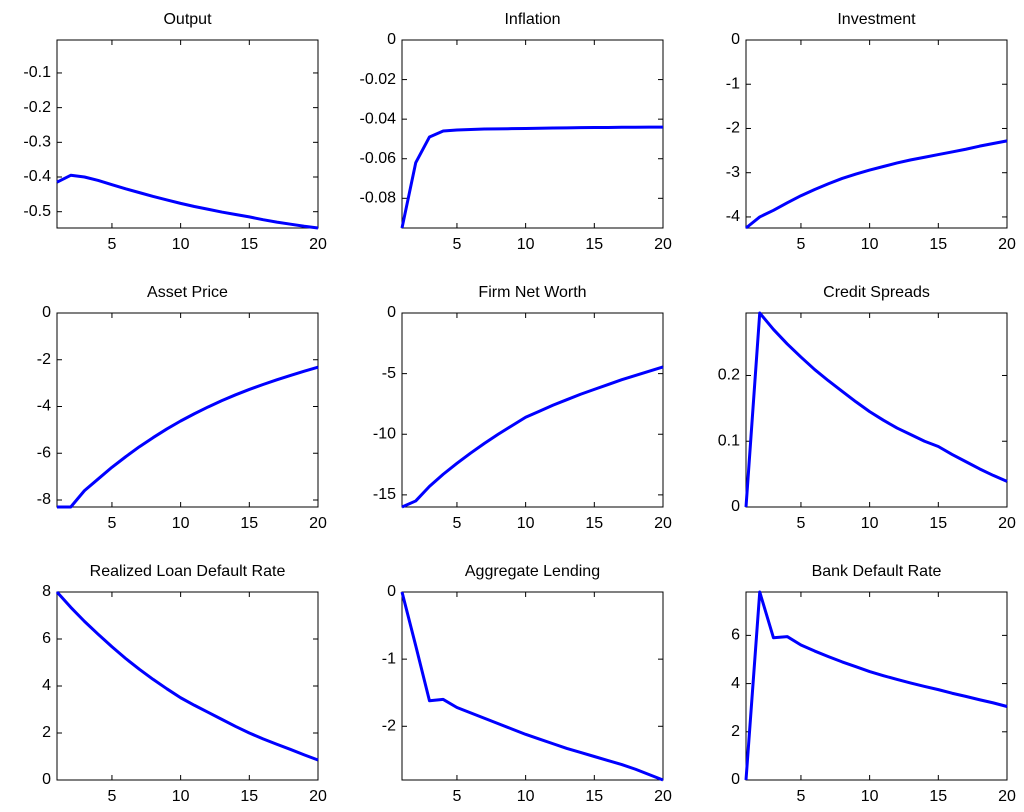 The height and width of the screenshot is (812, 1024). I want to click on subplot: Firm Net Worth 5 10 15 20 -15 -10 -5 0, so click(522, 408).